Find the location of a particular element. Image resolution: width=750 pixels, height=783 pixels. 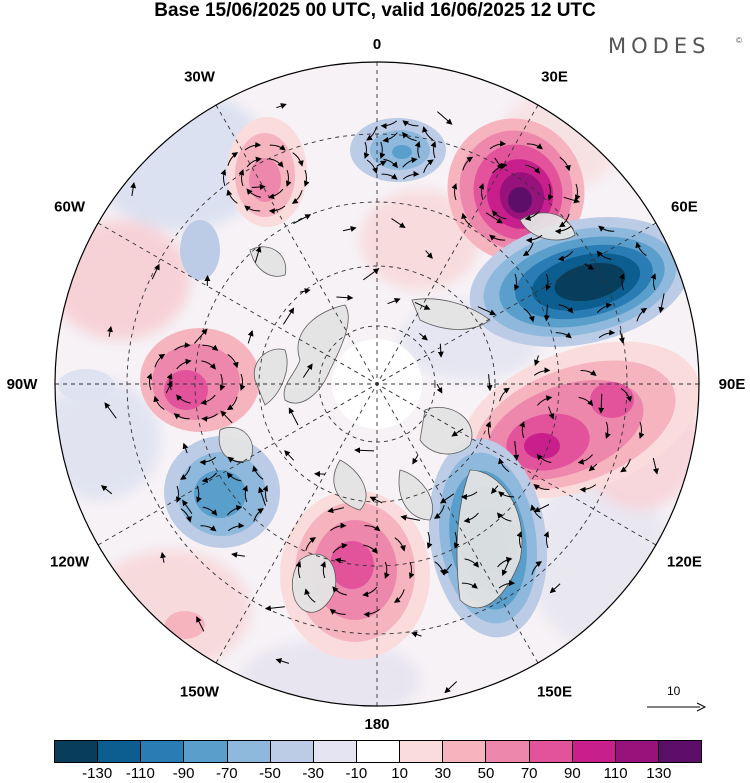

anomaly-centre-positive-150w is located at coordinates (267, 172).